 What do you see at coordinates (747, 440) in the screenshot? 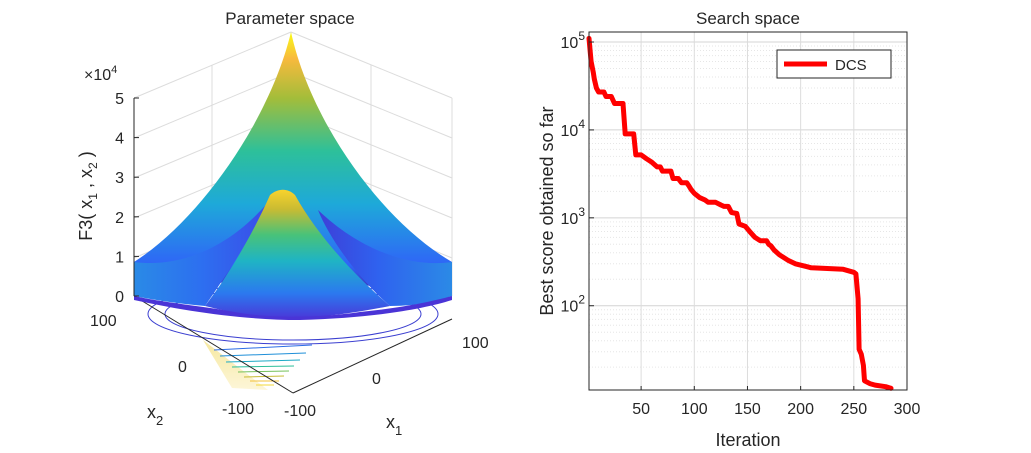
I see `x-axis-label: Iteration` at bounding box center [747, 440].